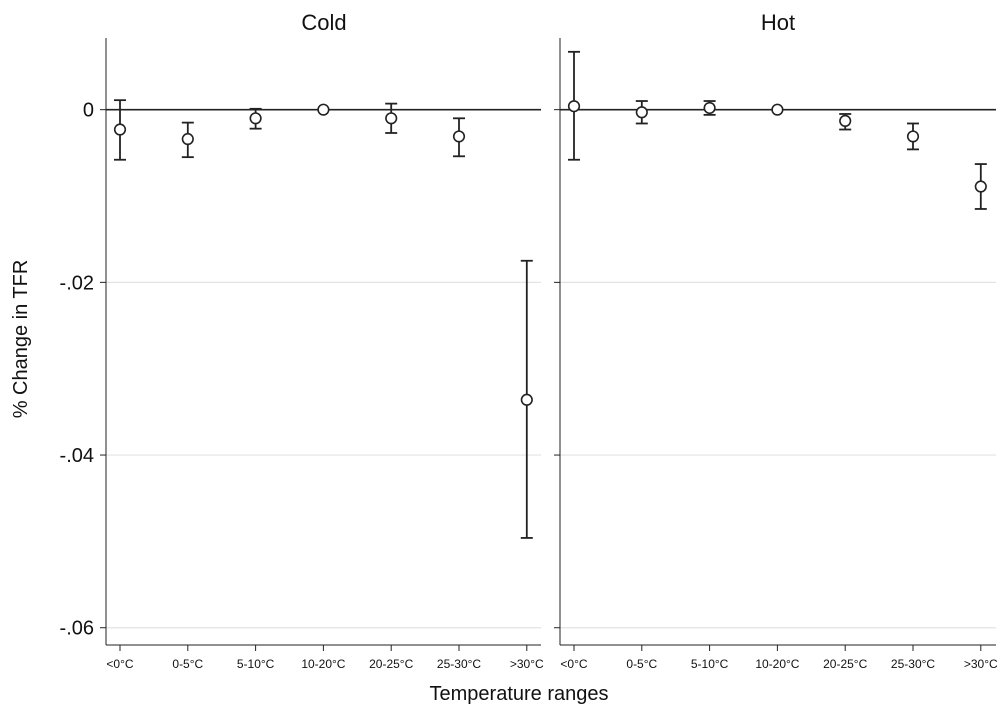  I want to click on panel-title-cold: Cold, so click(323, 22).